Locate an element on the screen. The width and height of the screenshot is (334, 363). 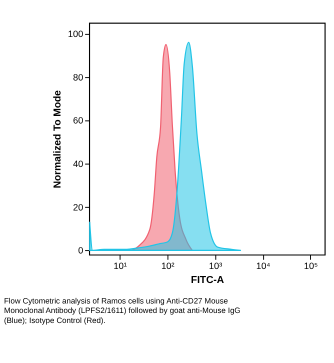
x-tick-label: 10² is located at coordinates (167, 265).